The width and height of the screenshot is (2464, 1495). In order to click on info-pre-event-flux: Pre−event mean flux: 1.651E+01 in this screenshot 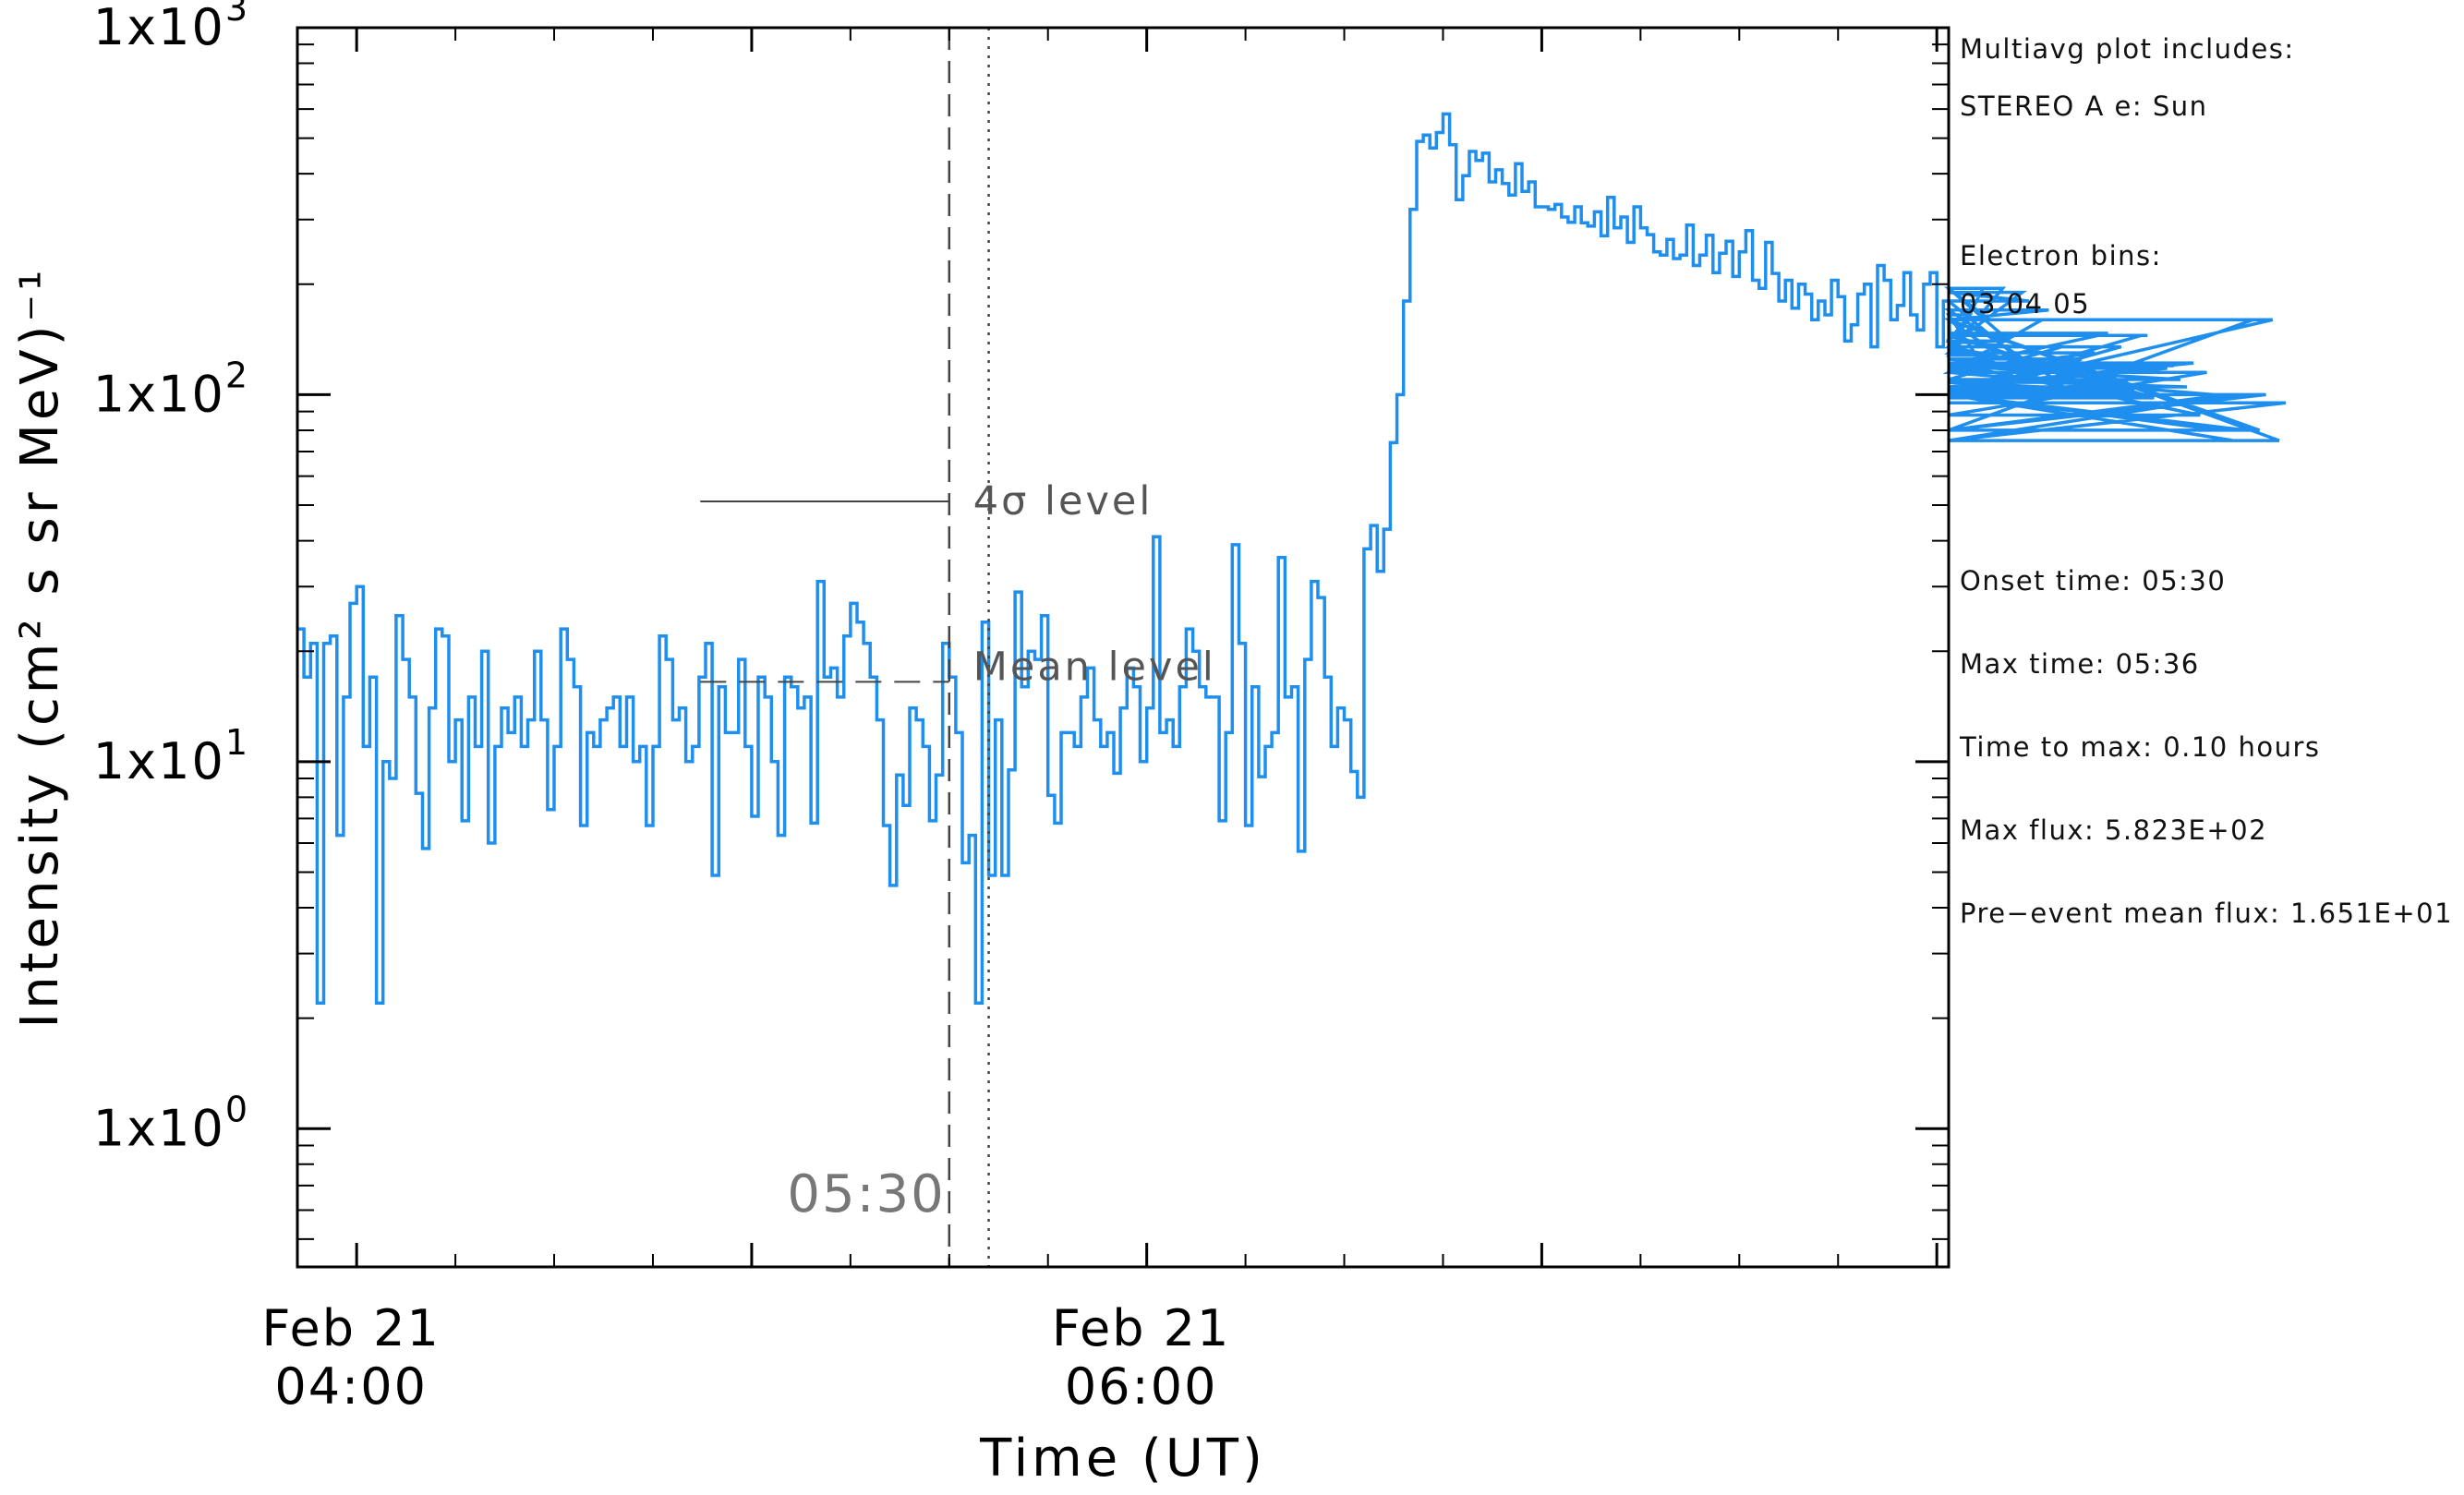, I will do `click(2207, 913)`.